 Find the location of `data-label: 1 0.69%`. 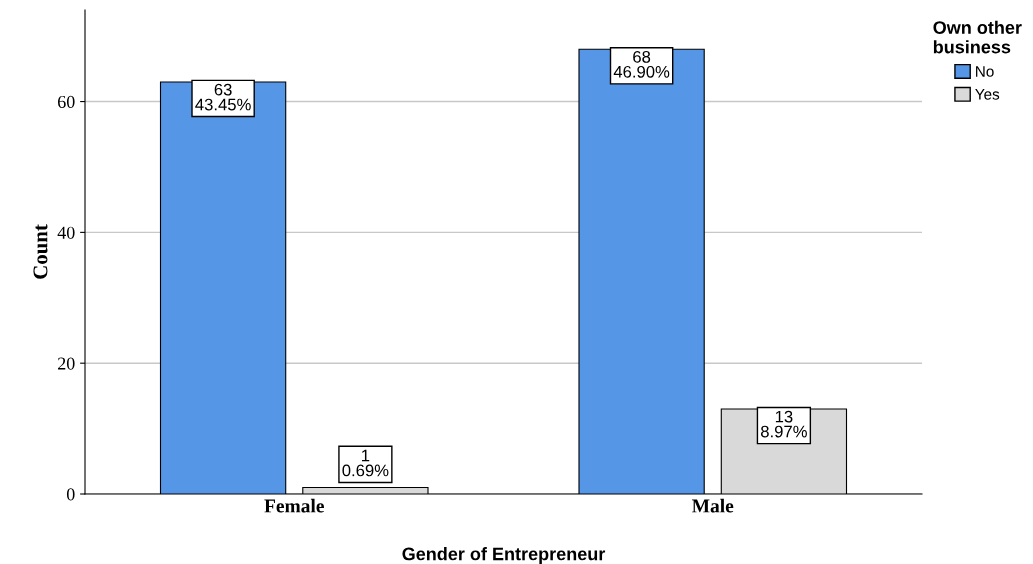

data-label: 1 0.69% is located at coordinates (365, 463).